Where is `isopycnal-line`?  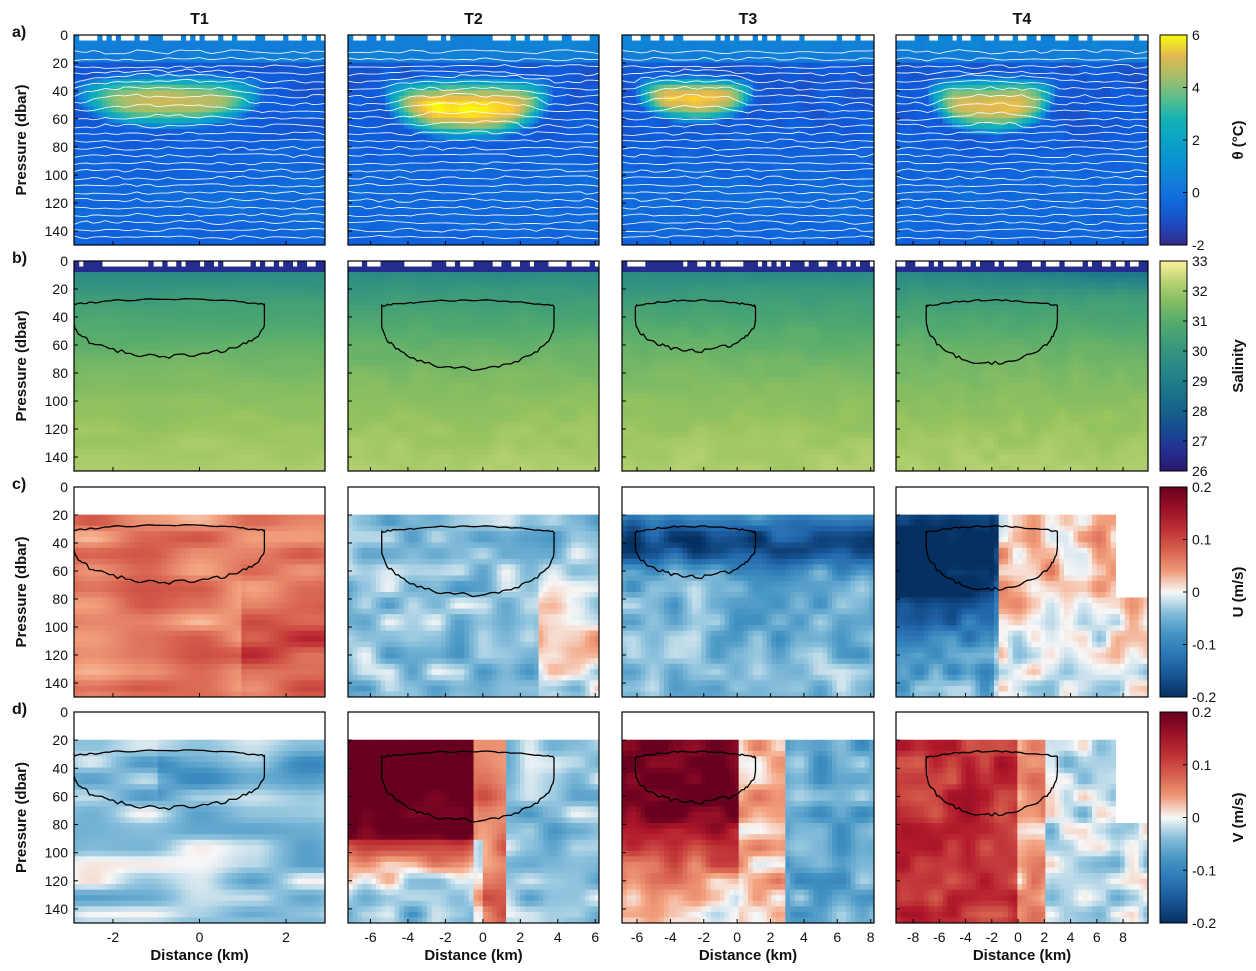 isopycnal-line is located at coordinates (199, 52).